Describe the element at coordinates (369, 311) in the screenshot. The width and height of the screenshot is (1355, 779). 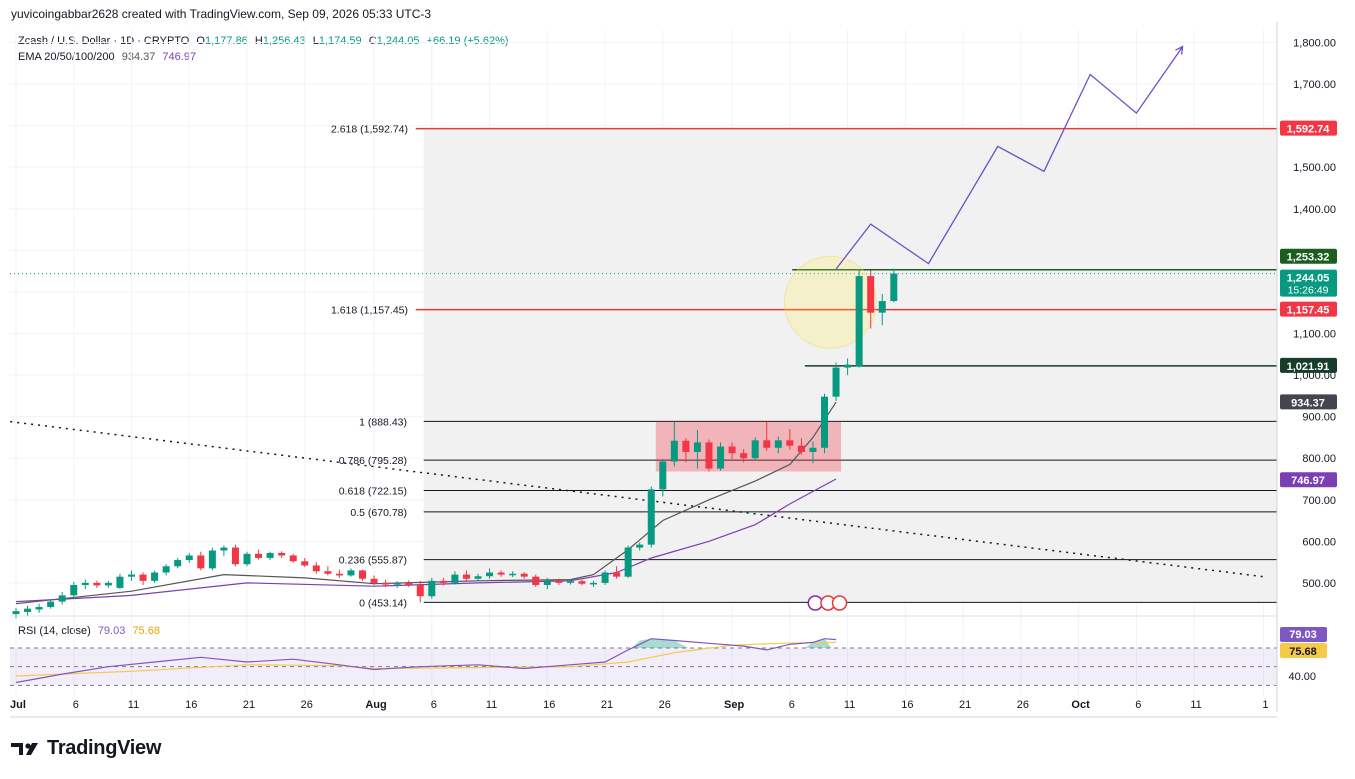
I see `fibonacci-level-label: 1.618 (1,157.45)` at that location.